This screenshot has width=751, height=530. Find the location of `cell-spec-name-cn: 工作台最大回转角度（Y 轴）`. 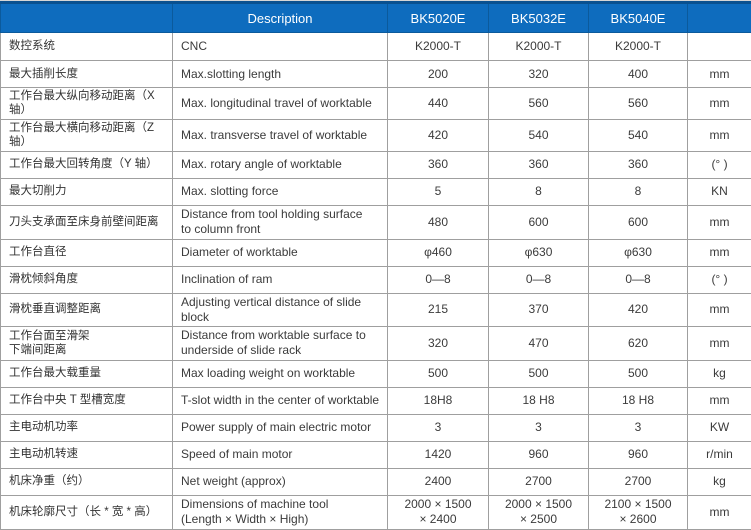

cell-spec-name-cn: 工作台最大回转角度（Y 轴） is located at coordinates (87, 164).